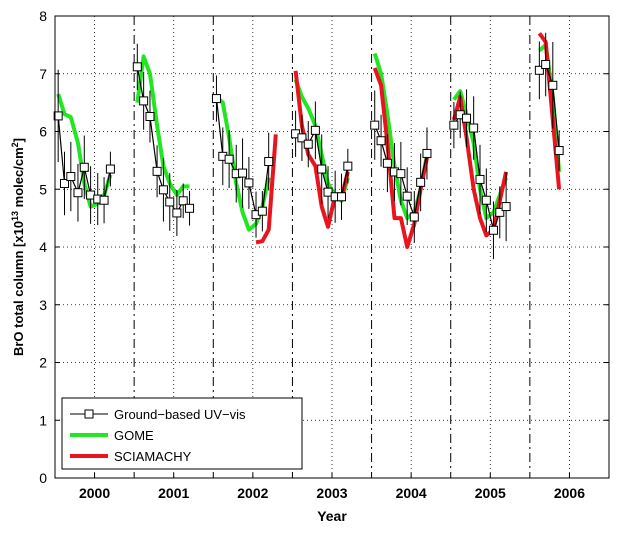  What do you see at coordinates (43, 16) in the screenshot?
I see `y-tick-label: 8` at bounding box center [43, 16].